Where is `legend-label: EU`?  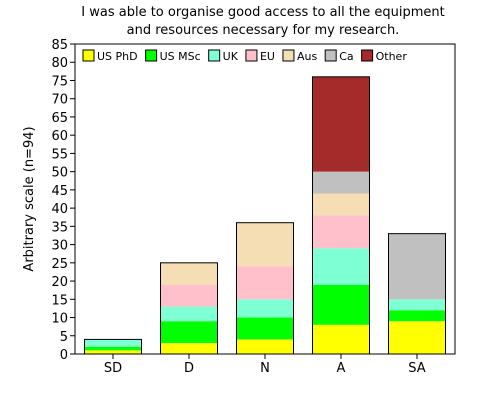 legend-label: EU is located at coordinates (267, 56).